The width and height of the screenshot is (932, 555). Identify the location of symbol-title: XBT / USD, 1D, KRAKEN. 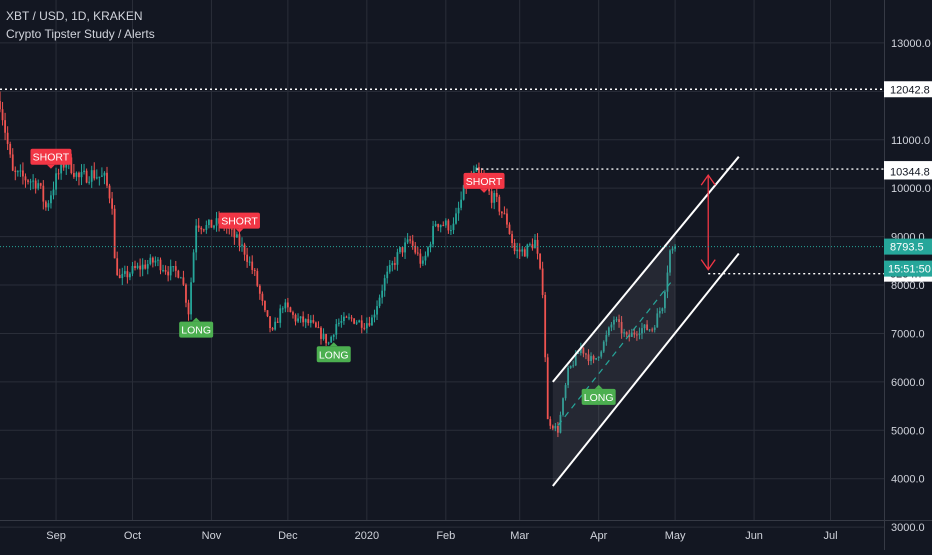
(74, 16).